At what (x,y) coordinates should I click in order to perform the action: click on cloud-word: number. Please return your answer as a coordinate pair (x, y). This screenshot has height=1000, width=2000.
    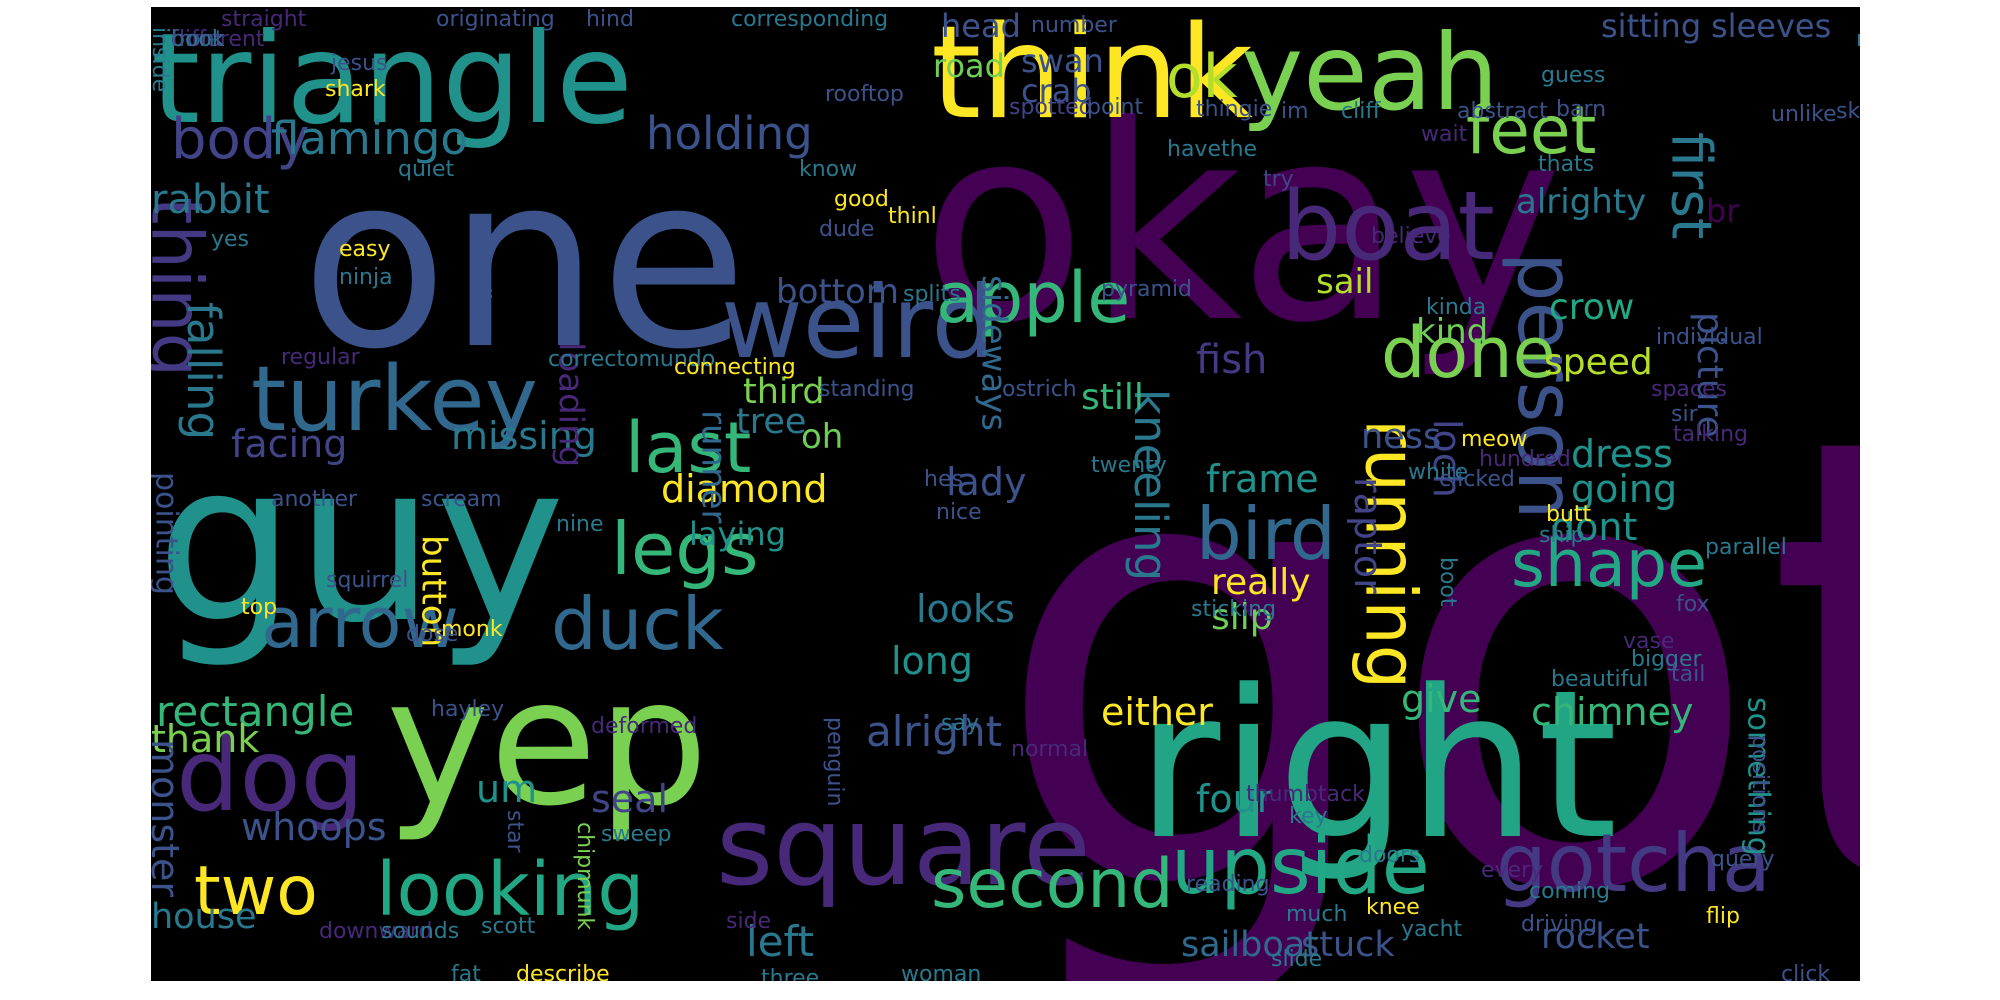
    Looking at the image, I should click on (1074, 25).